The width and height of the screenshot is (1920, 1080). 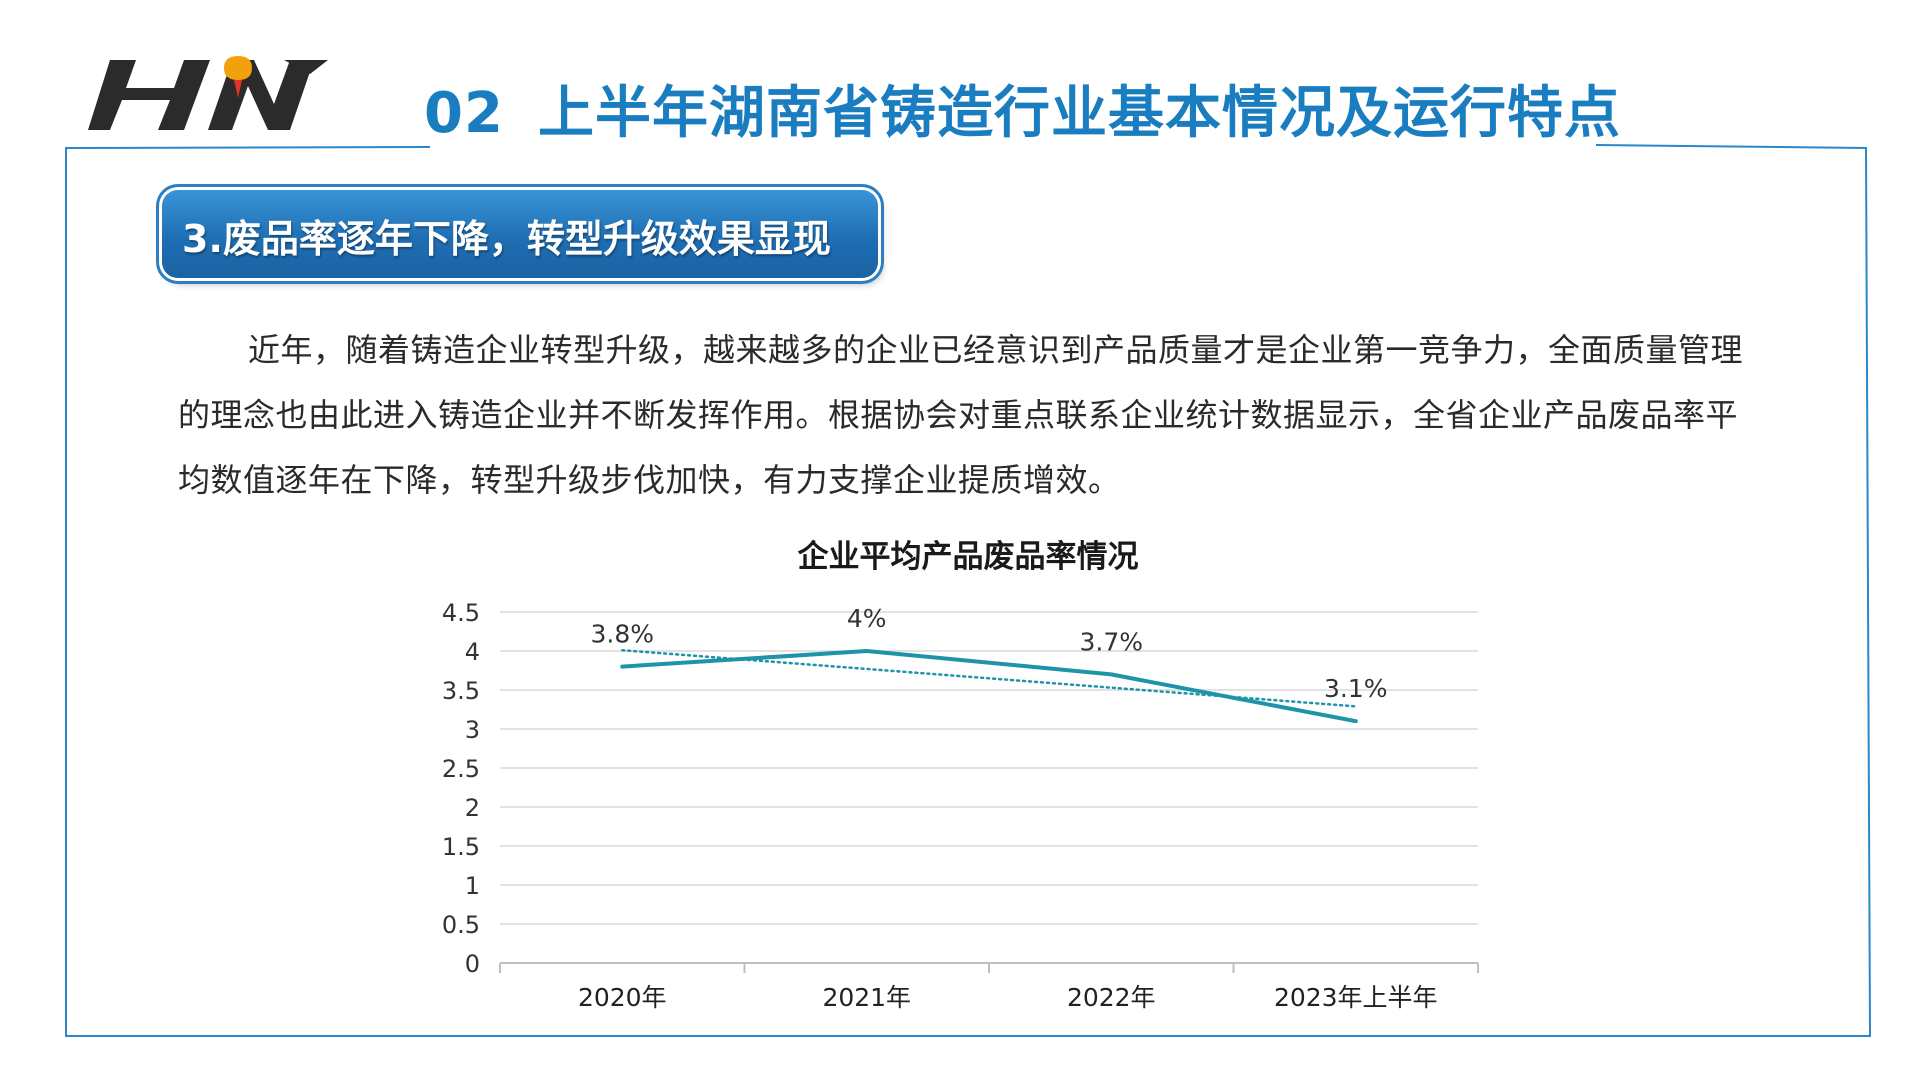 What do you see at coordinates (461, 769) in the screenshot?
I see `y-tick-label: 2.5` at bounding box center [461, 769].